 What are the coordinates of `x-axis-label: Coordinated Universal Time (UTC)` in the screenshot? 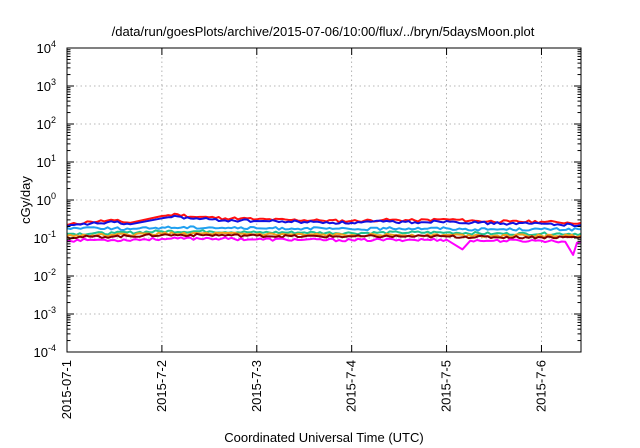 It's located at (323, 437).